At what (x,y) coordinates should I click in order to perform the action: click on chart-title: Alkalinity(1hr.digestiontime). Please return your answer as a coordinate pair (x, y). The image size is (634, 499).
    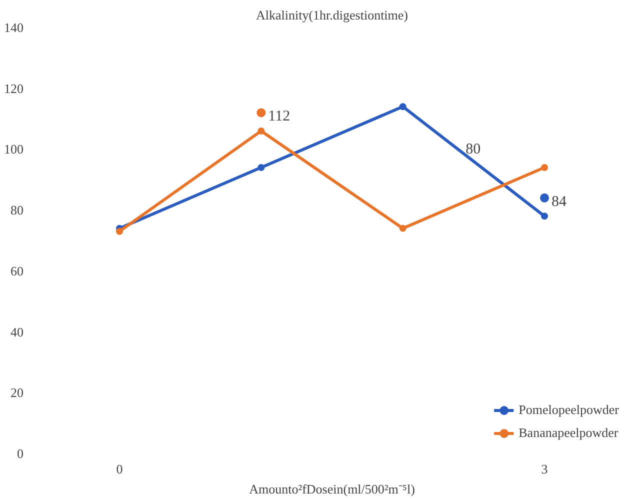
    Looking at the image, I should click on (332, 15).